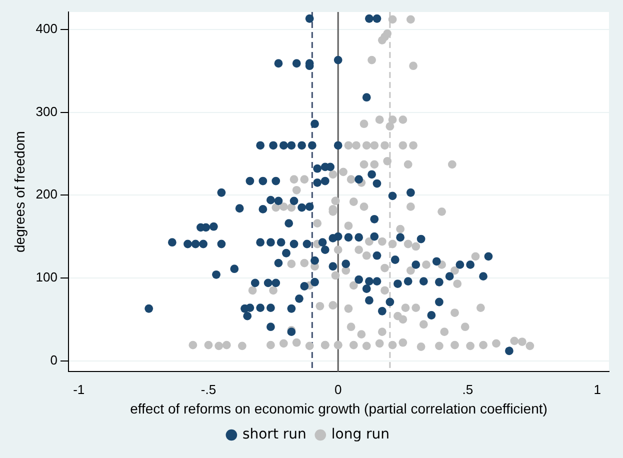 The width and height of the screenshot is (623, 458). What do you see at coordinates (79, 389) in the screenshot?
I see `x-tick-label: -1` at bounding box center [79, 389].